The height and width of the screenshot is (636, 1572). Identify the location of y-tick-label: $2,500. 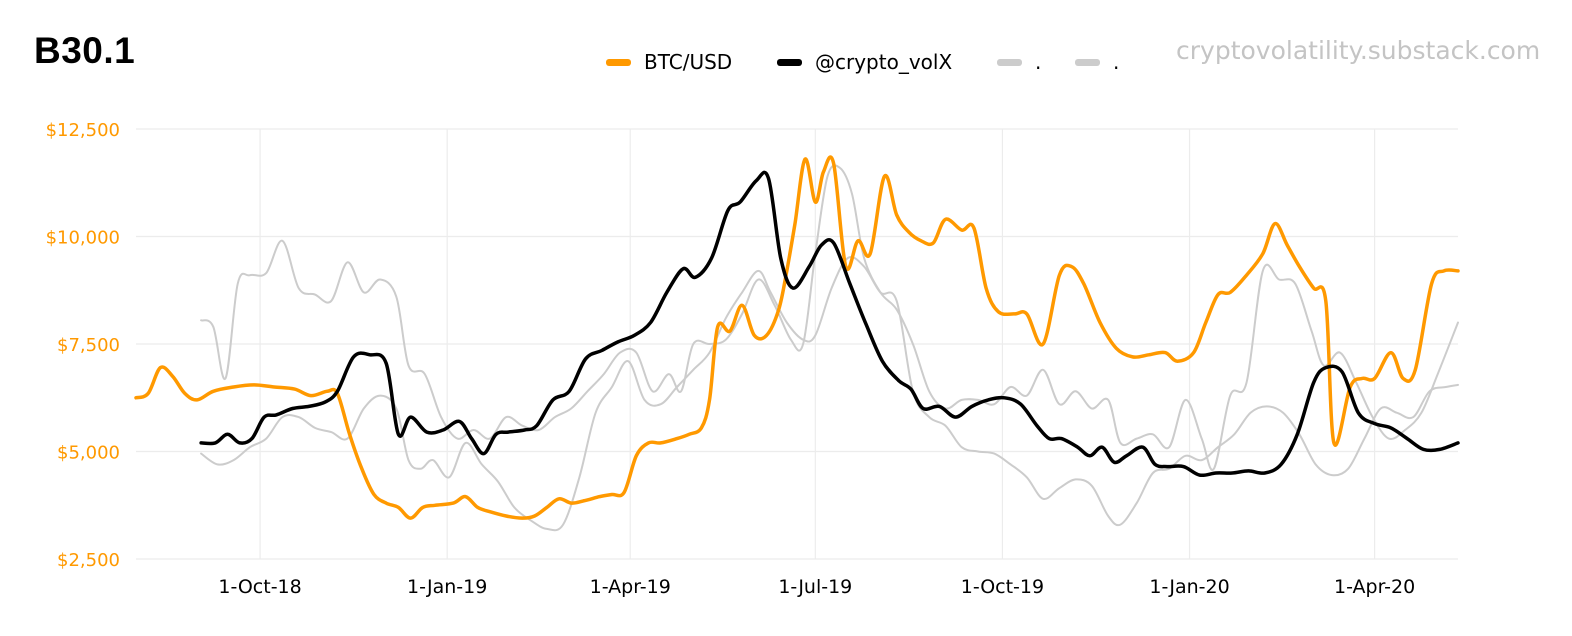
(88, 560).